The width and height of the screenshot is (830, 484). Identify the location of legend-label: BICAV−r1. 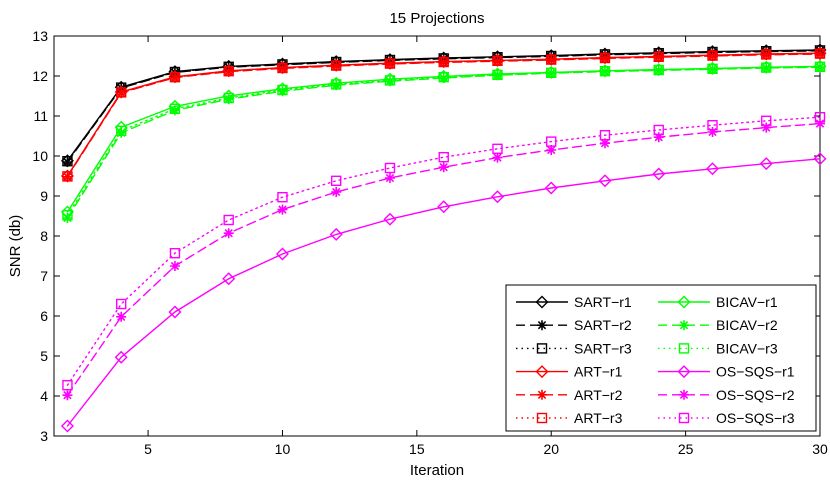
(747, 302).